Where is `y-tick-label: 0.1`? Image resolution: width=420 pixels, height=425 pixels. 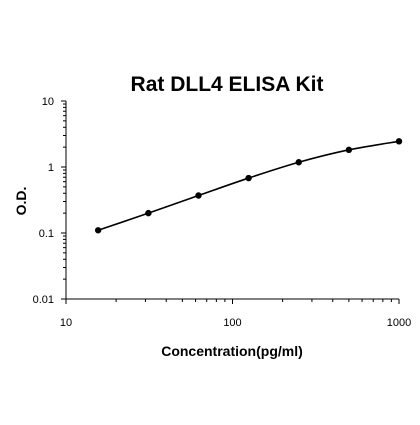 y-tick-label: 0.1 is located at coordinates (46, 234).